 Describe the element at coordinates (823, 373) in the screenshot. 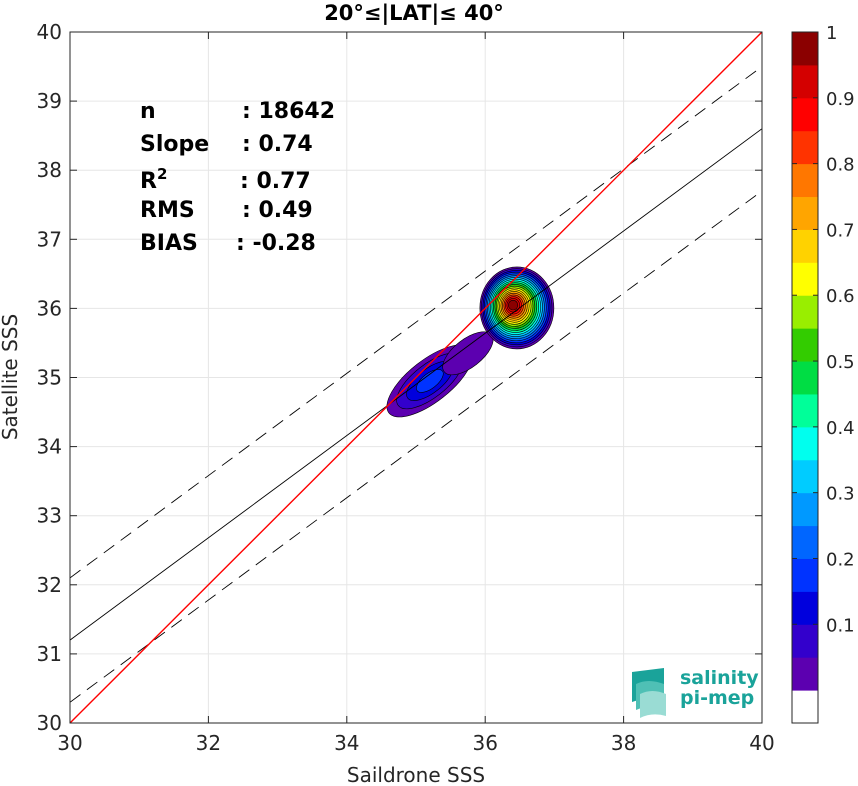

I see `colorbar: 0.1 0.2 0.3 0.4 0.5 0.6 0.7 0.8 0.9 1` at that location.